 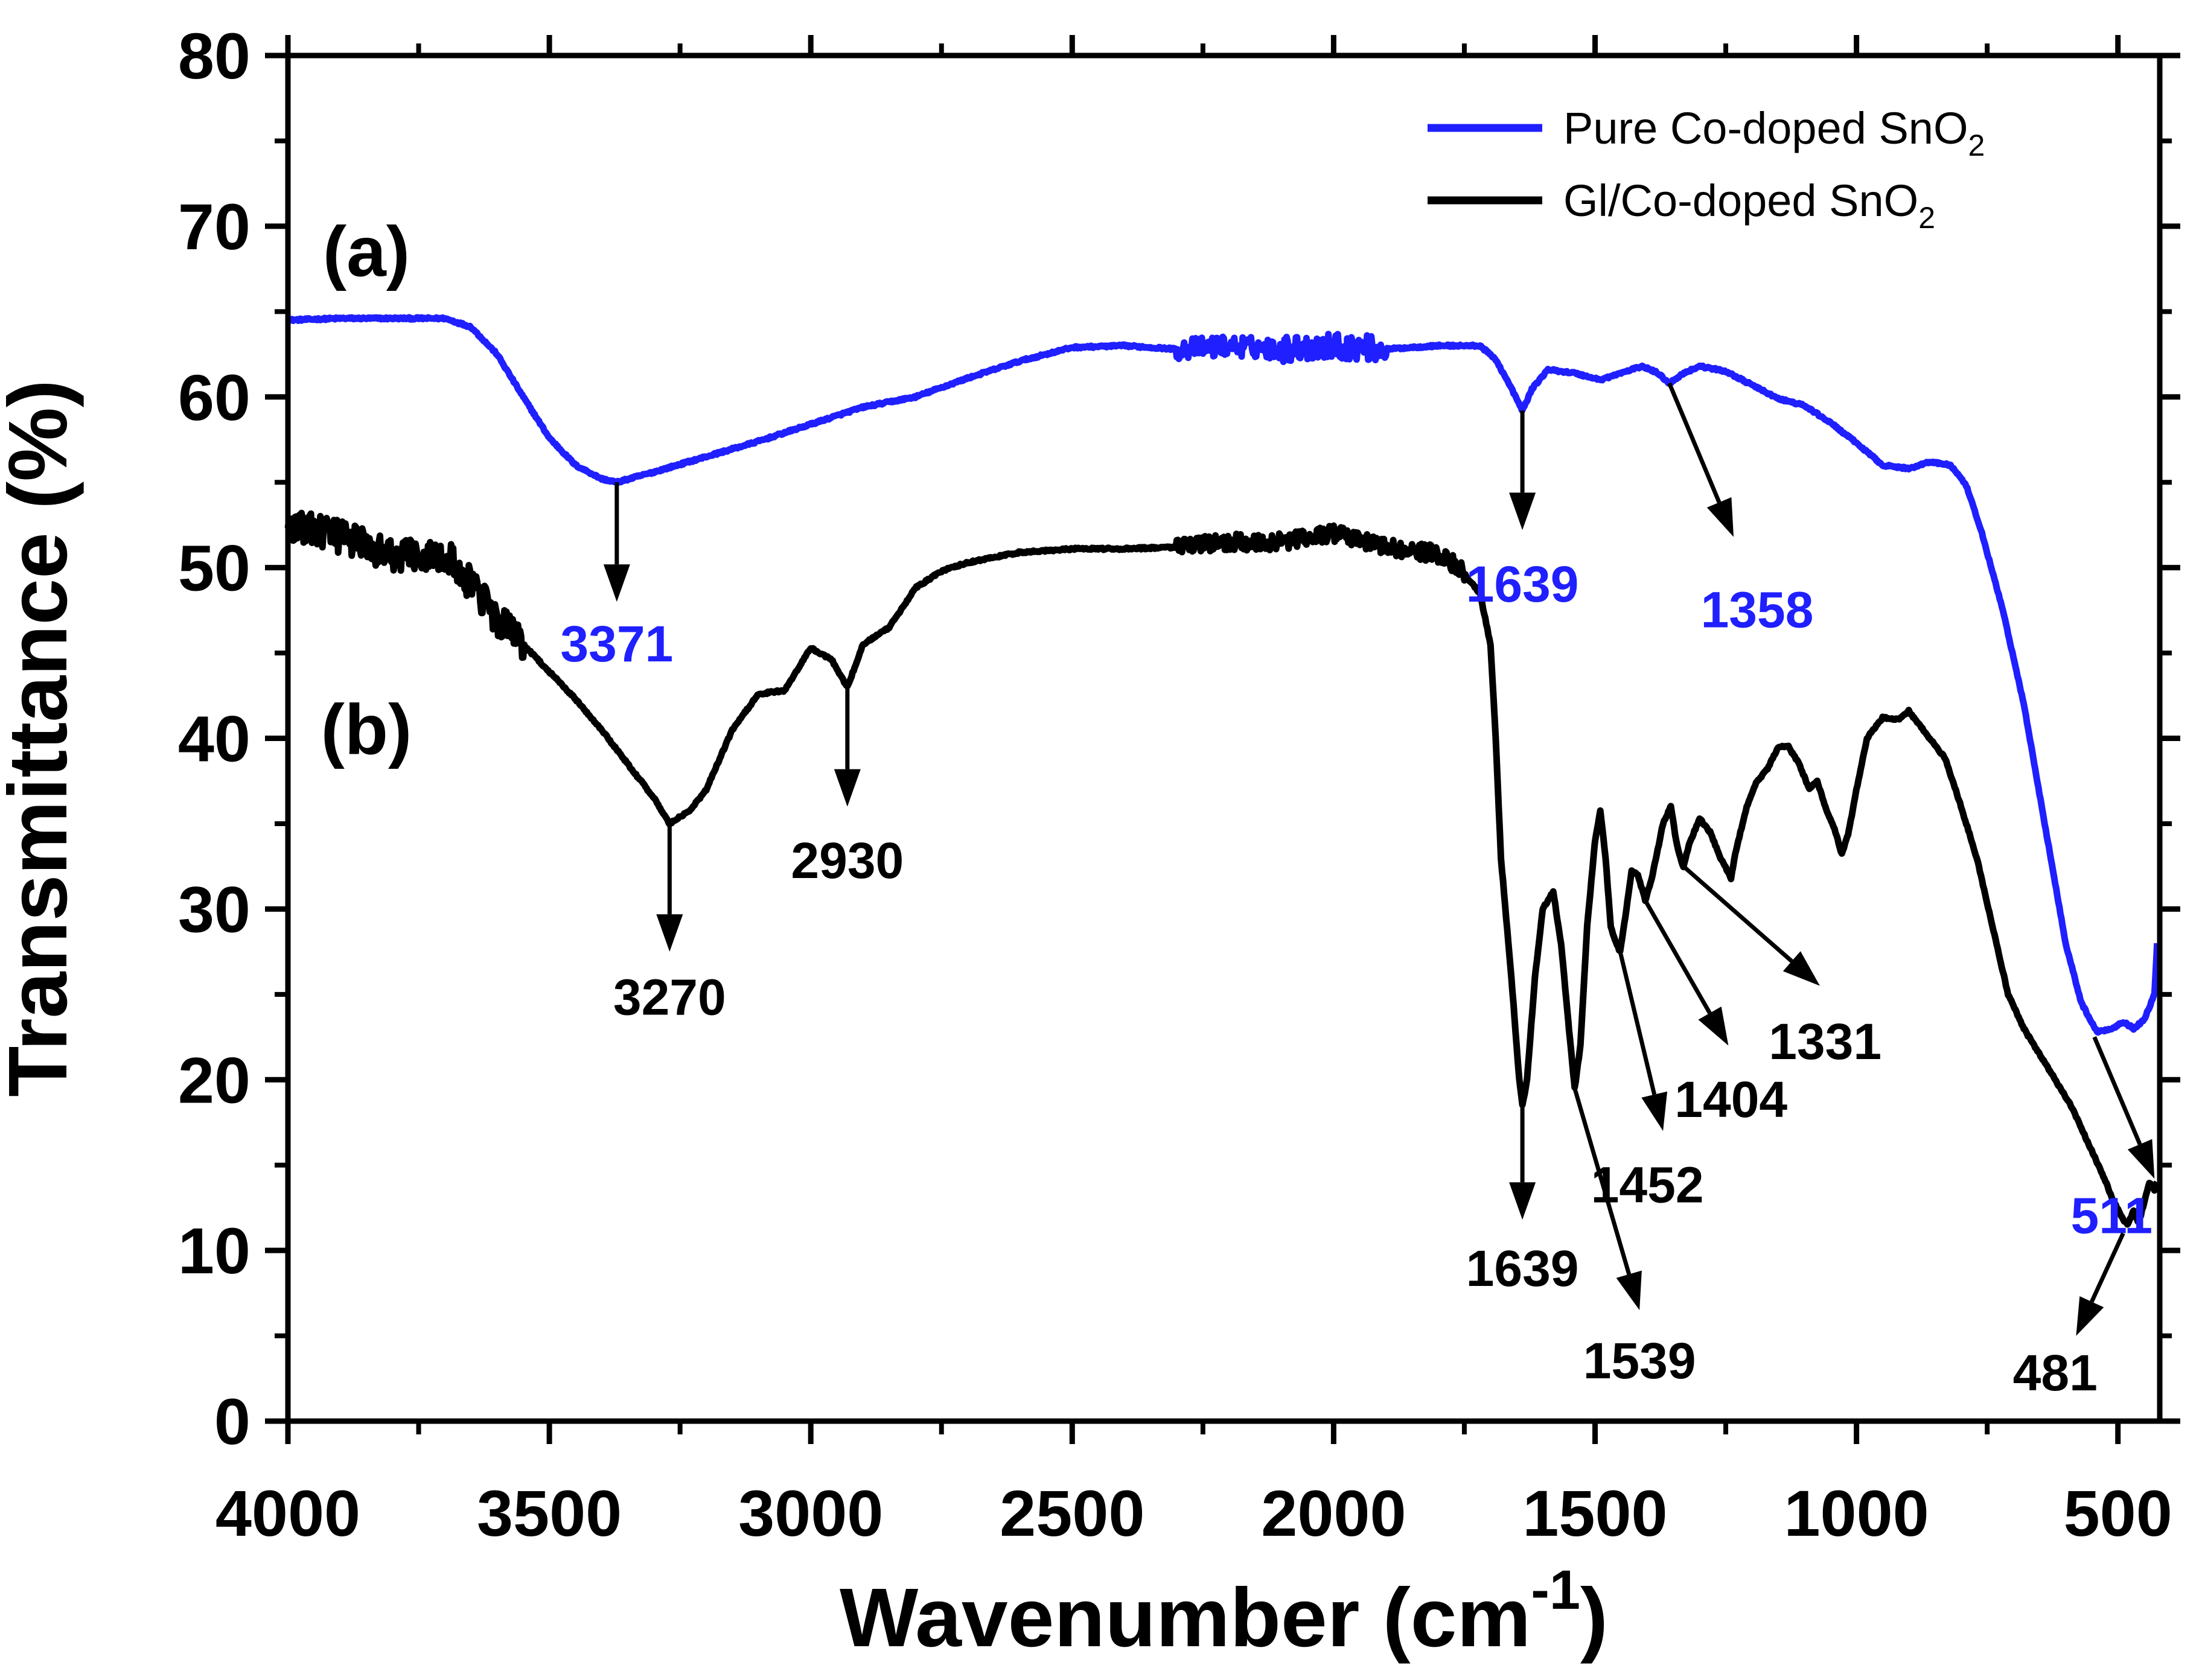 I want to click on x-tick-label: 500, so click(x=2118, y=1513).